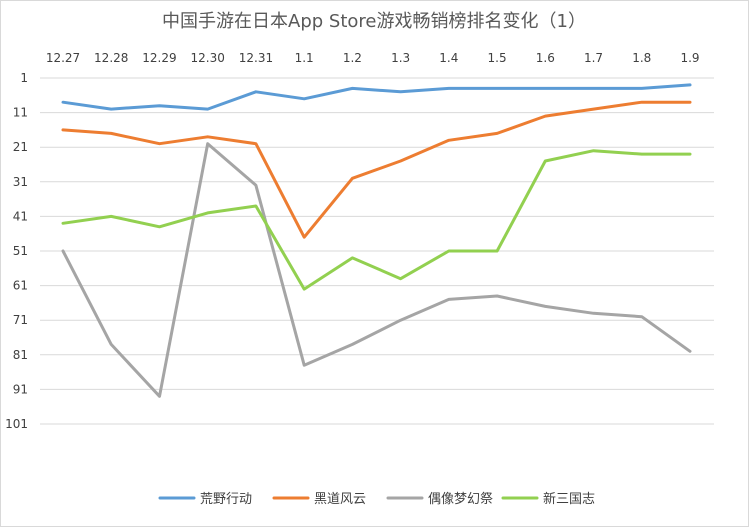 This screenshot has width=749, height=527. What do you see at coordinates (569, 499) in the screenshot?
I see `legend-label: 新三国志` at bounding box center [569, 499].